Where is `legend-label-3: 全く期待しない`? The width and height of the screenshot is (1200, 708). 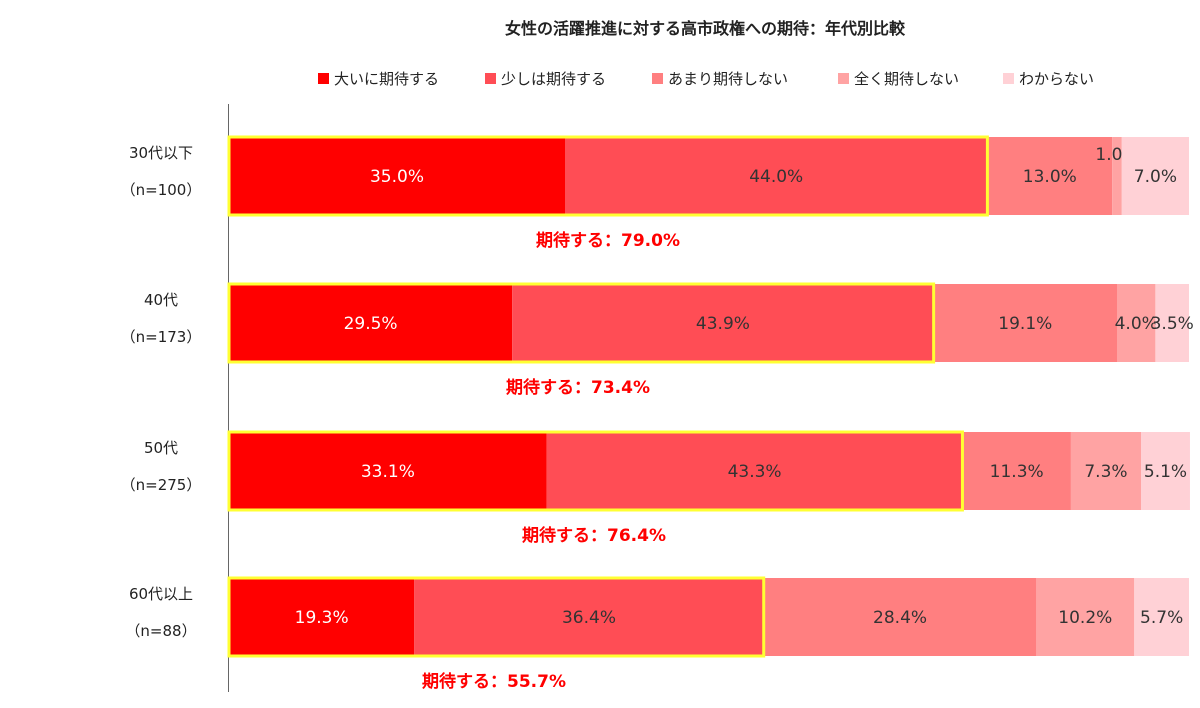
legend-label-3: 全く期待しない is located at coordinates (906, 79).